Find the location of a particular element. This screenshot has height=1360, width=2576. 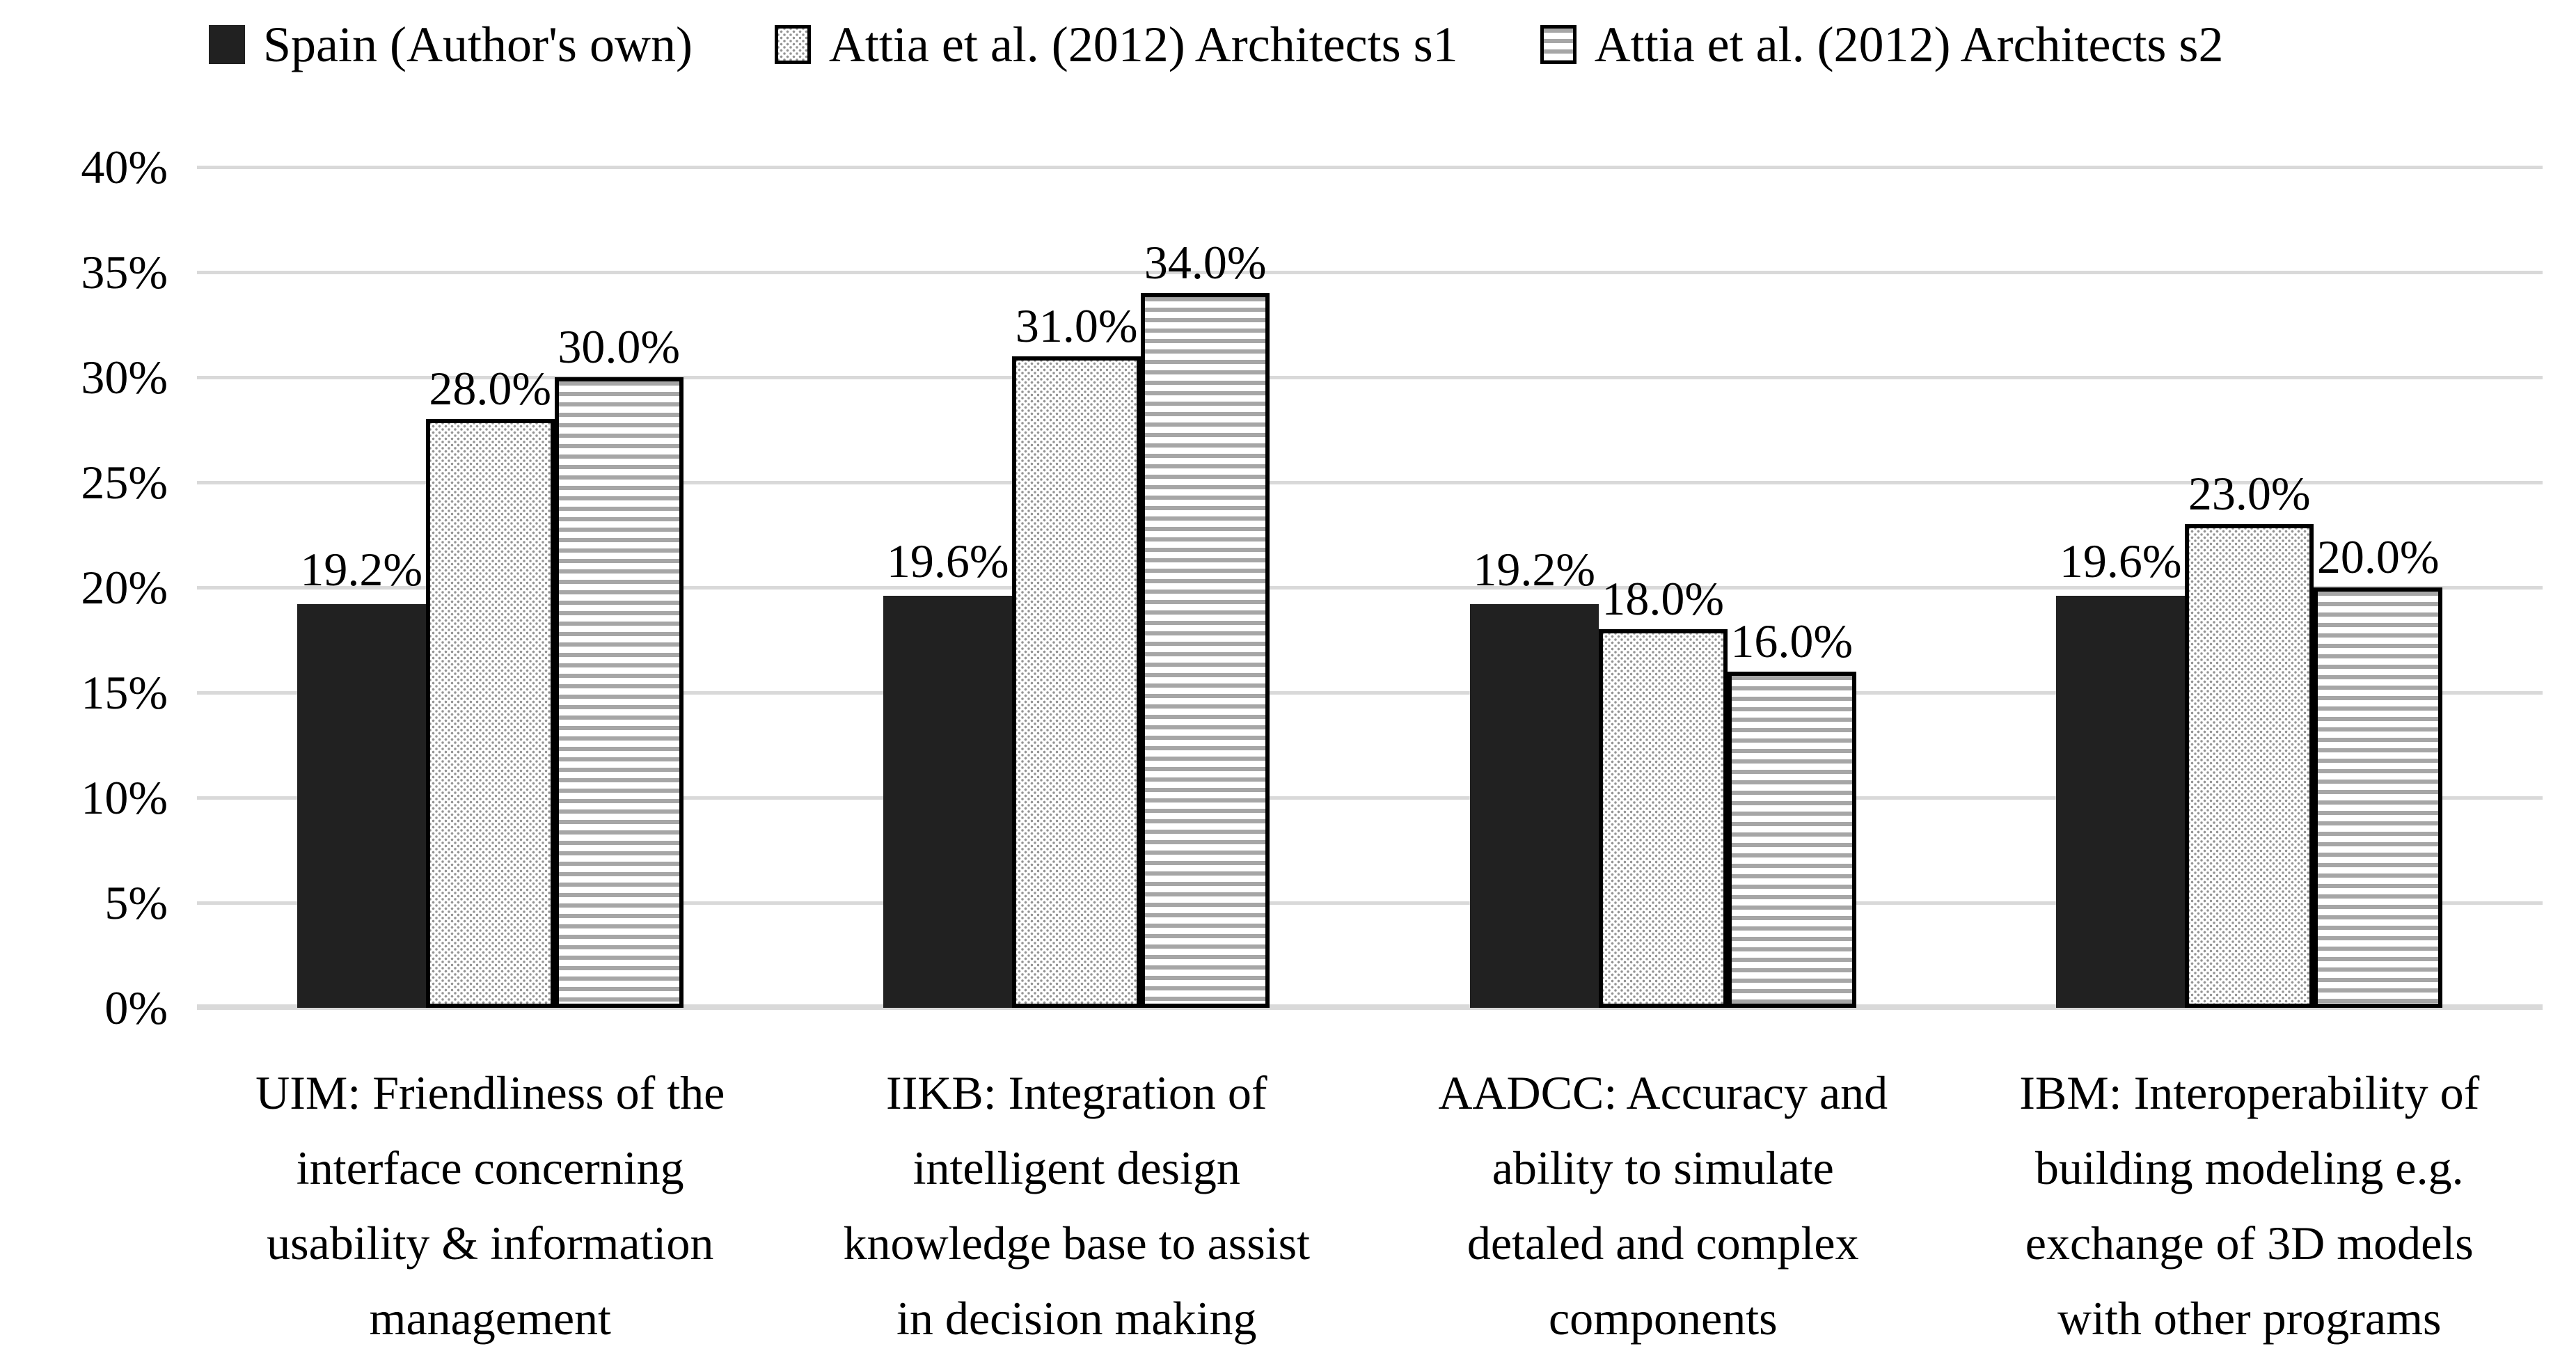

legend-item: Attia et al. (2012) Architects s1 is located at coordinates (1116, 45).